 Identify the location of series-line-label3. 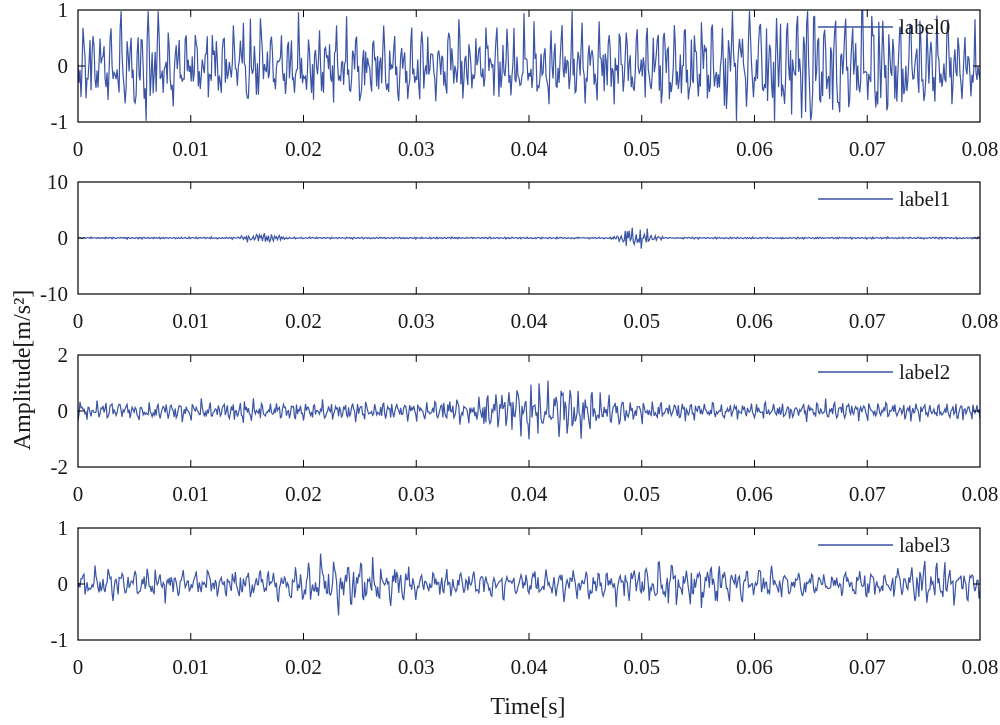
(529, 584).